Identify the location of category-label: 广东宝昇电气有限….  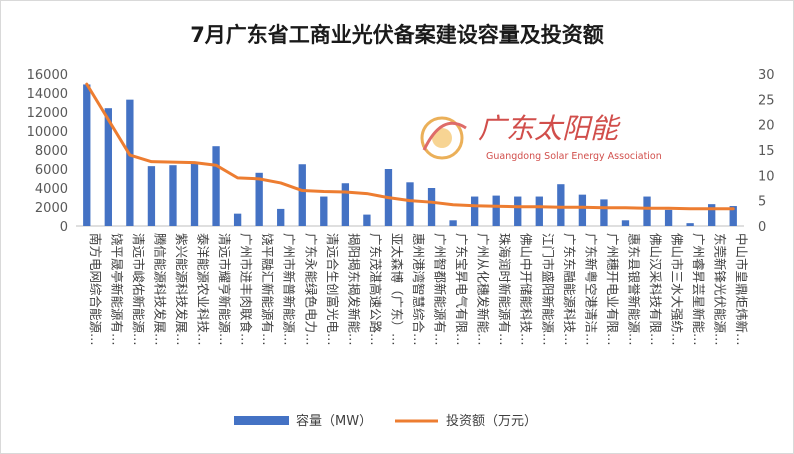
(461, 289).